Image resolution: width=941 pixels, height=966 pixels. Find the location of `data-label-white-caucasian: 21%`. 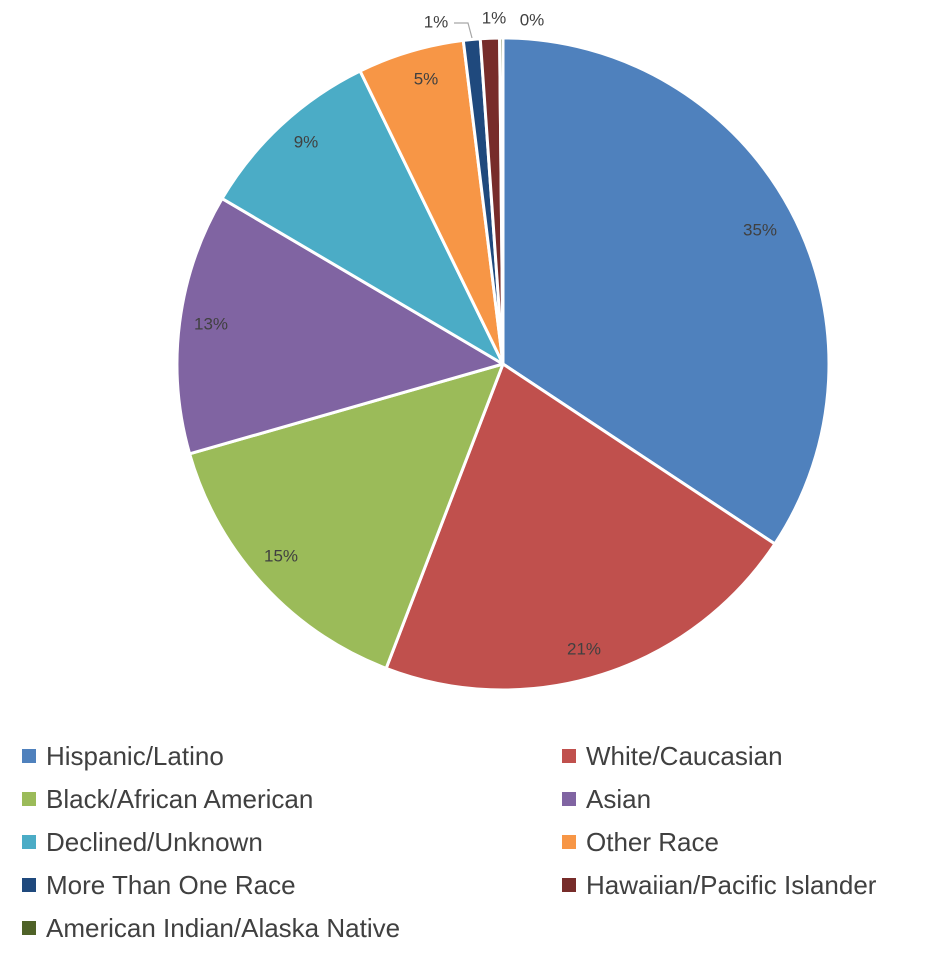

data-label-white-caucasian: 21% is located at coordinates (584, 648).